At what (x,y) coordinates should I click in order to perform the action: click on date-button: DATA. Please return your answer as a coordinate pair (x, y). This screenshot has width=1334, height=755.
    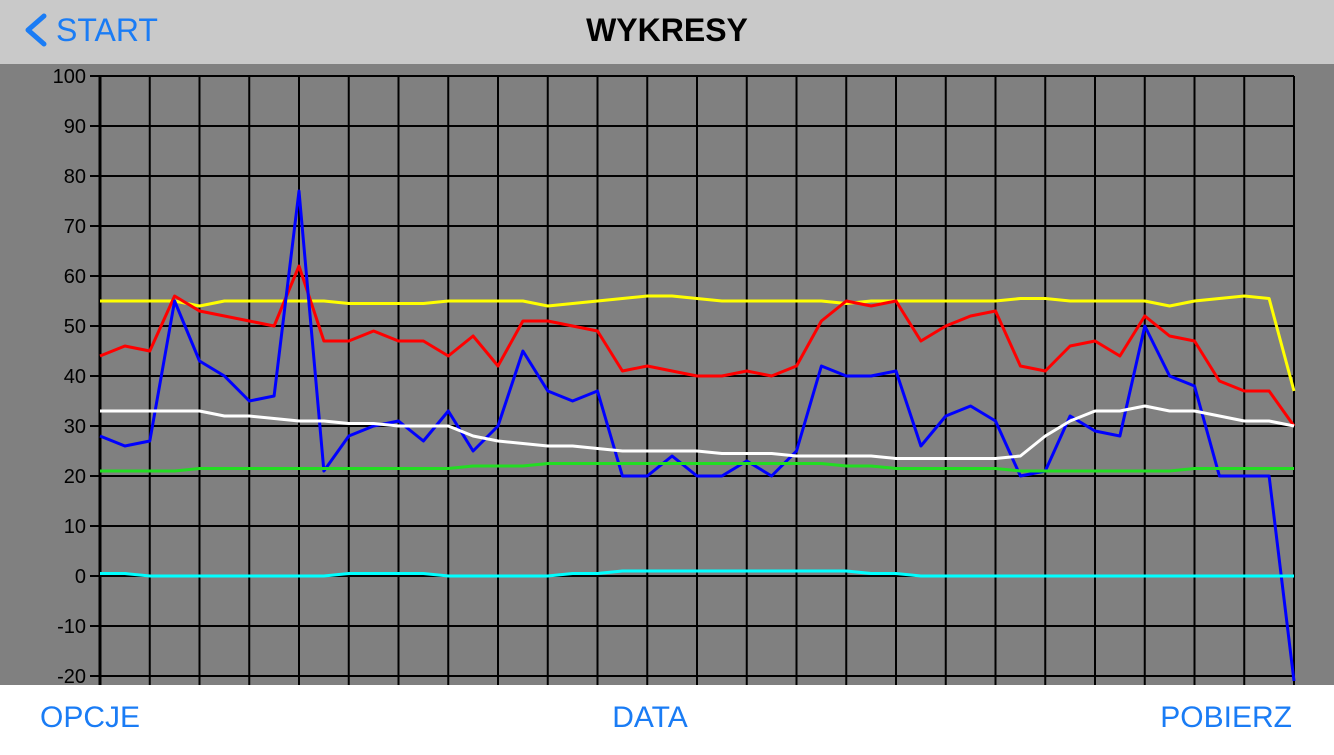
    Looking at the image, I should click on (650, 717).